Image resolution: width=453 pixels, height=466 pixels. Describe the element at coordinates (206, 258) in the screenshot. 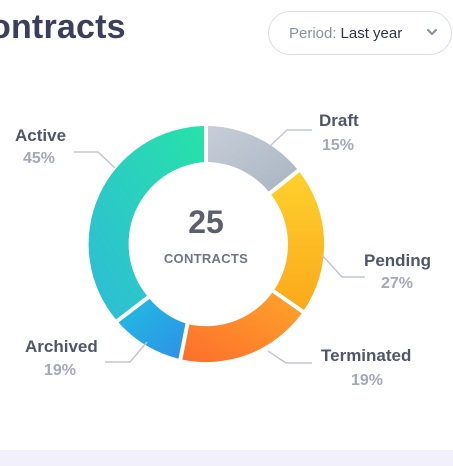

I see `center-label: CONTRACTS` at that location.